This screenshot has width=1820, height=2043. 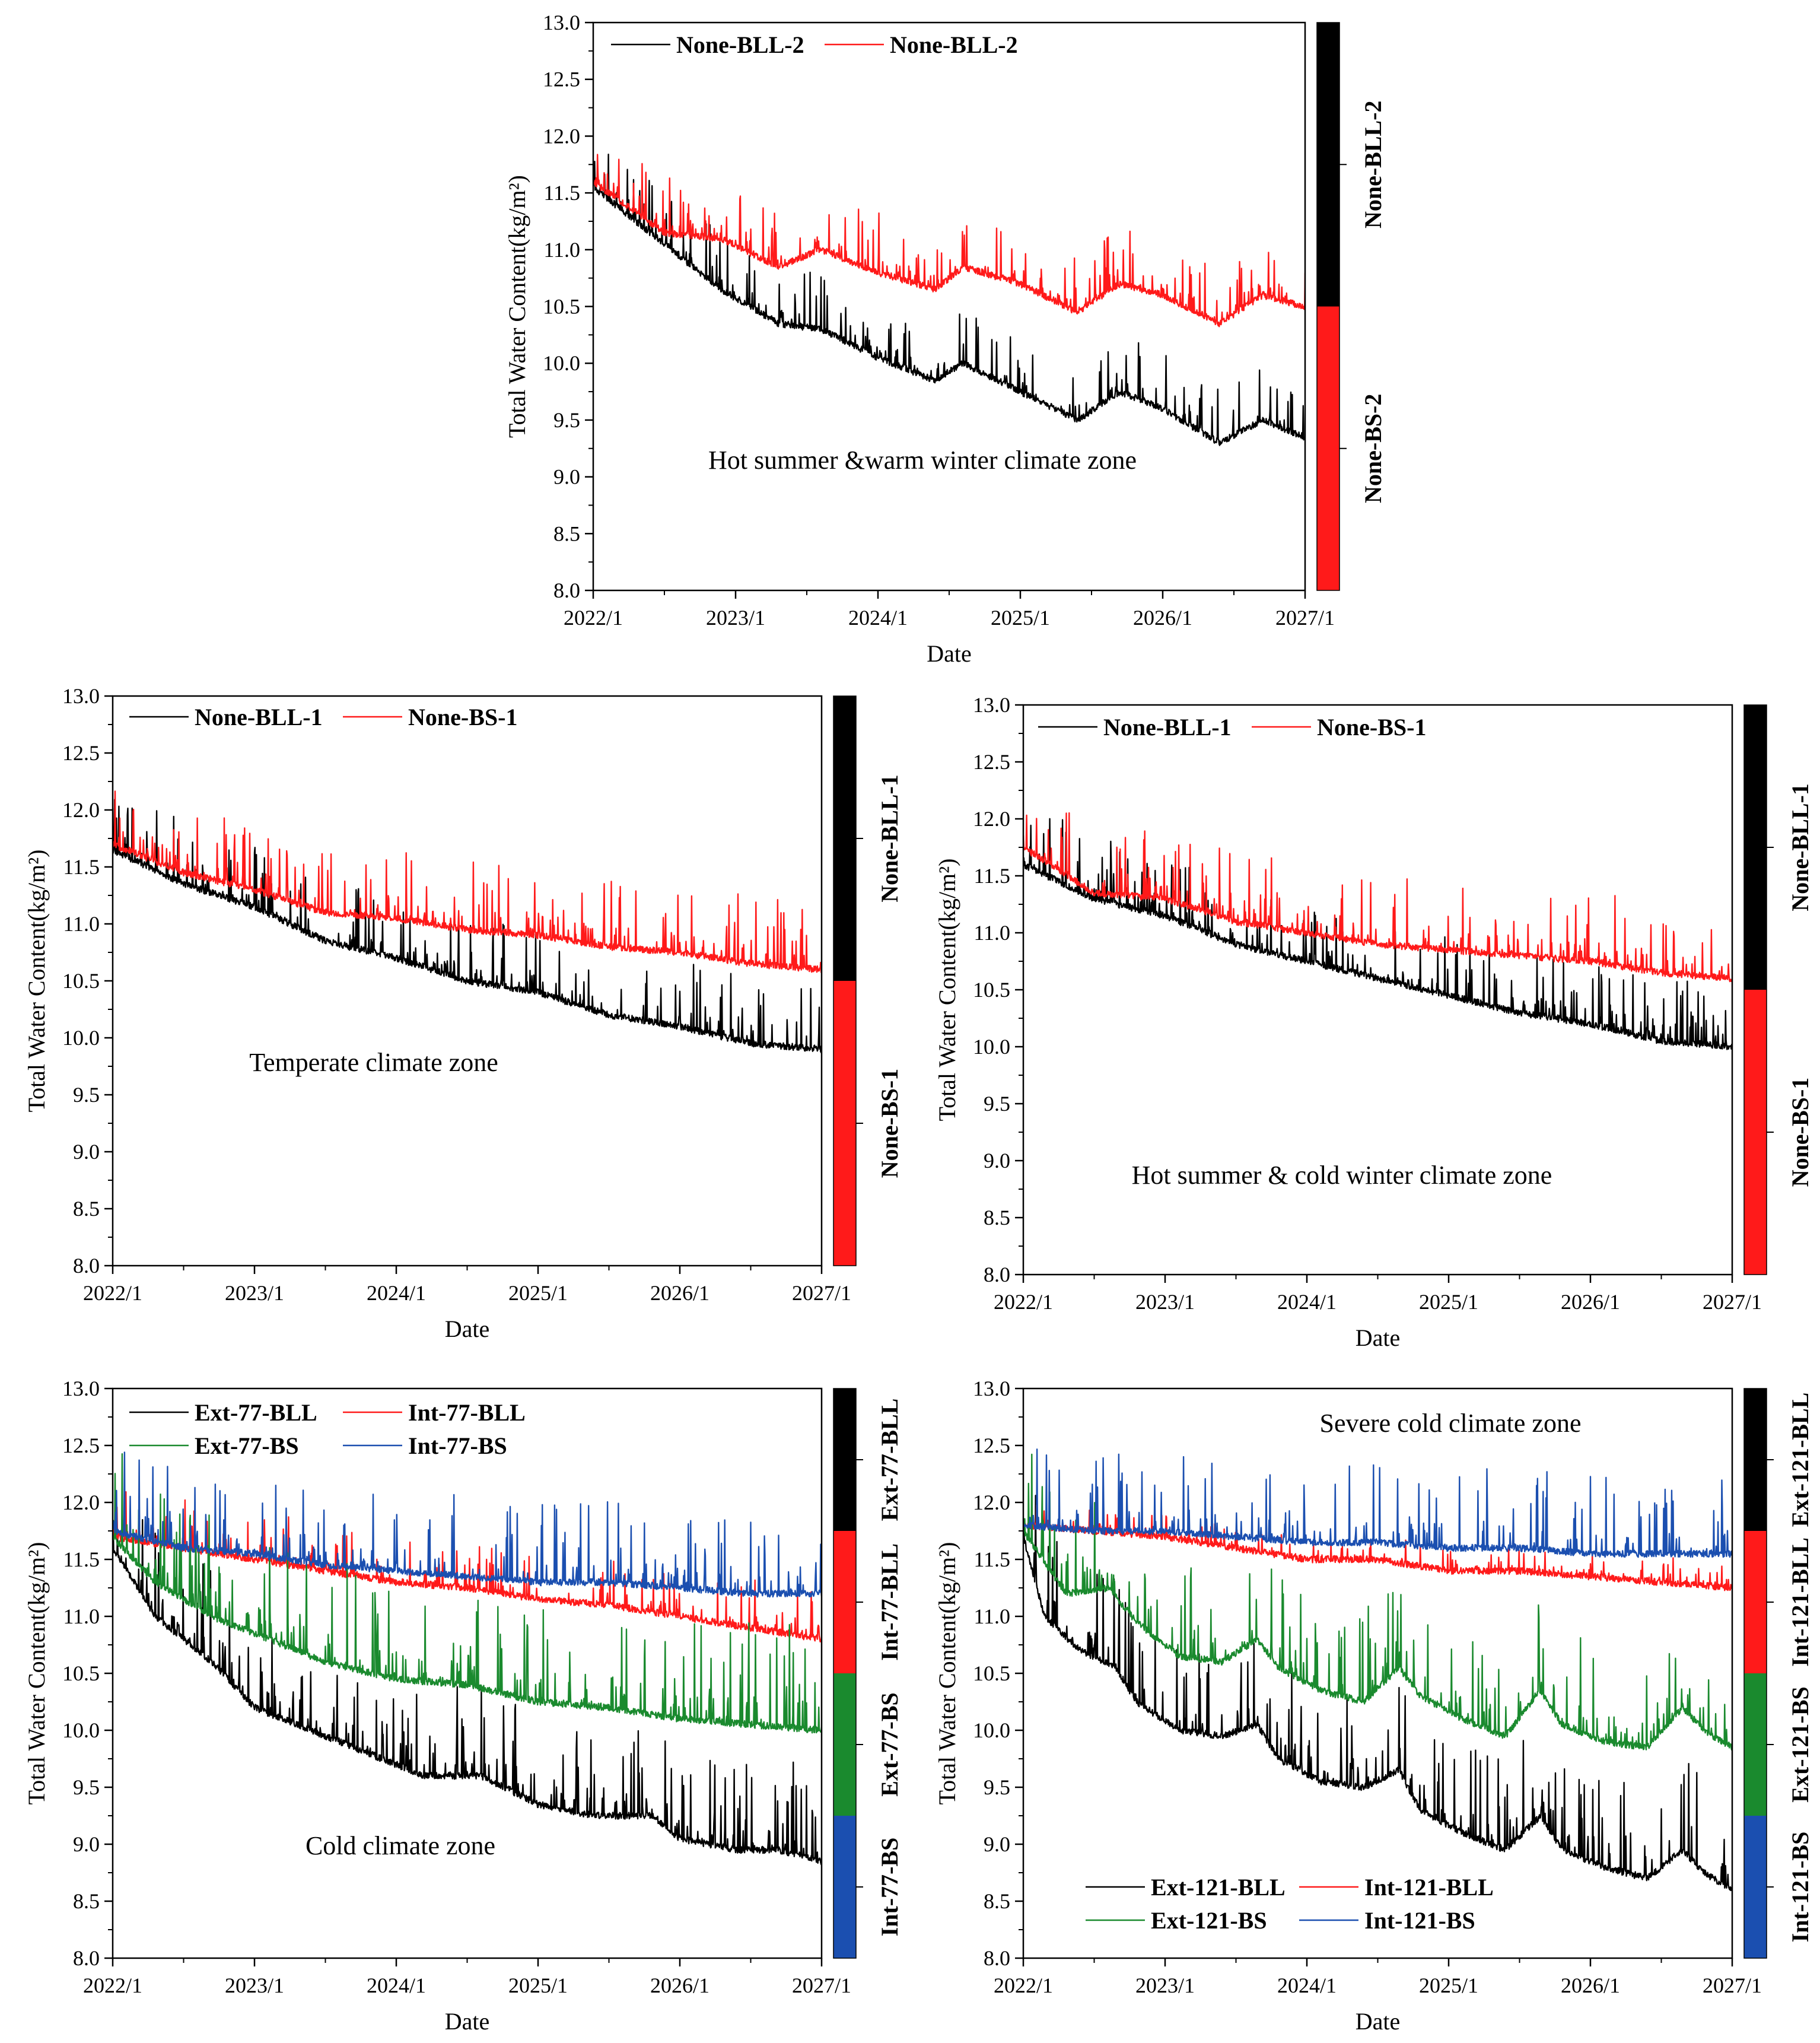 I want to click on series-line-ext-121-bll, so click(x=1377, y=1694).